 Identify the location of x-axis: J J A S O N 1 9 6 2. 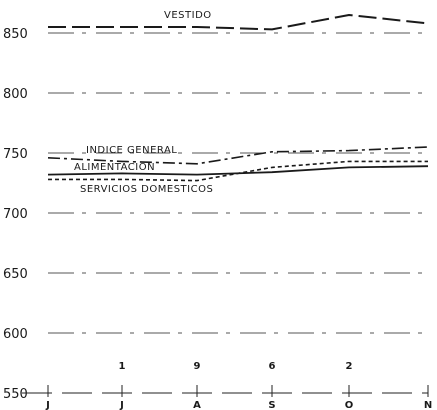
(227, 385).